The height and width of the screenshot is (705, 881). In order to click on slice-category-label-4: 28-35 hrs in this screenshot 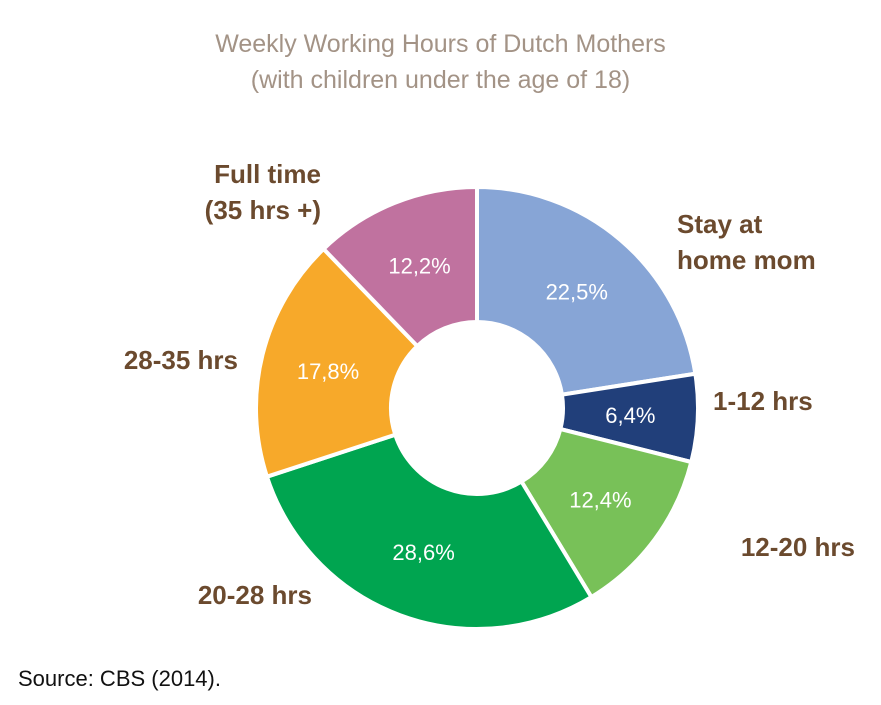, I will do `click(181, 360)`.